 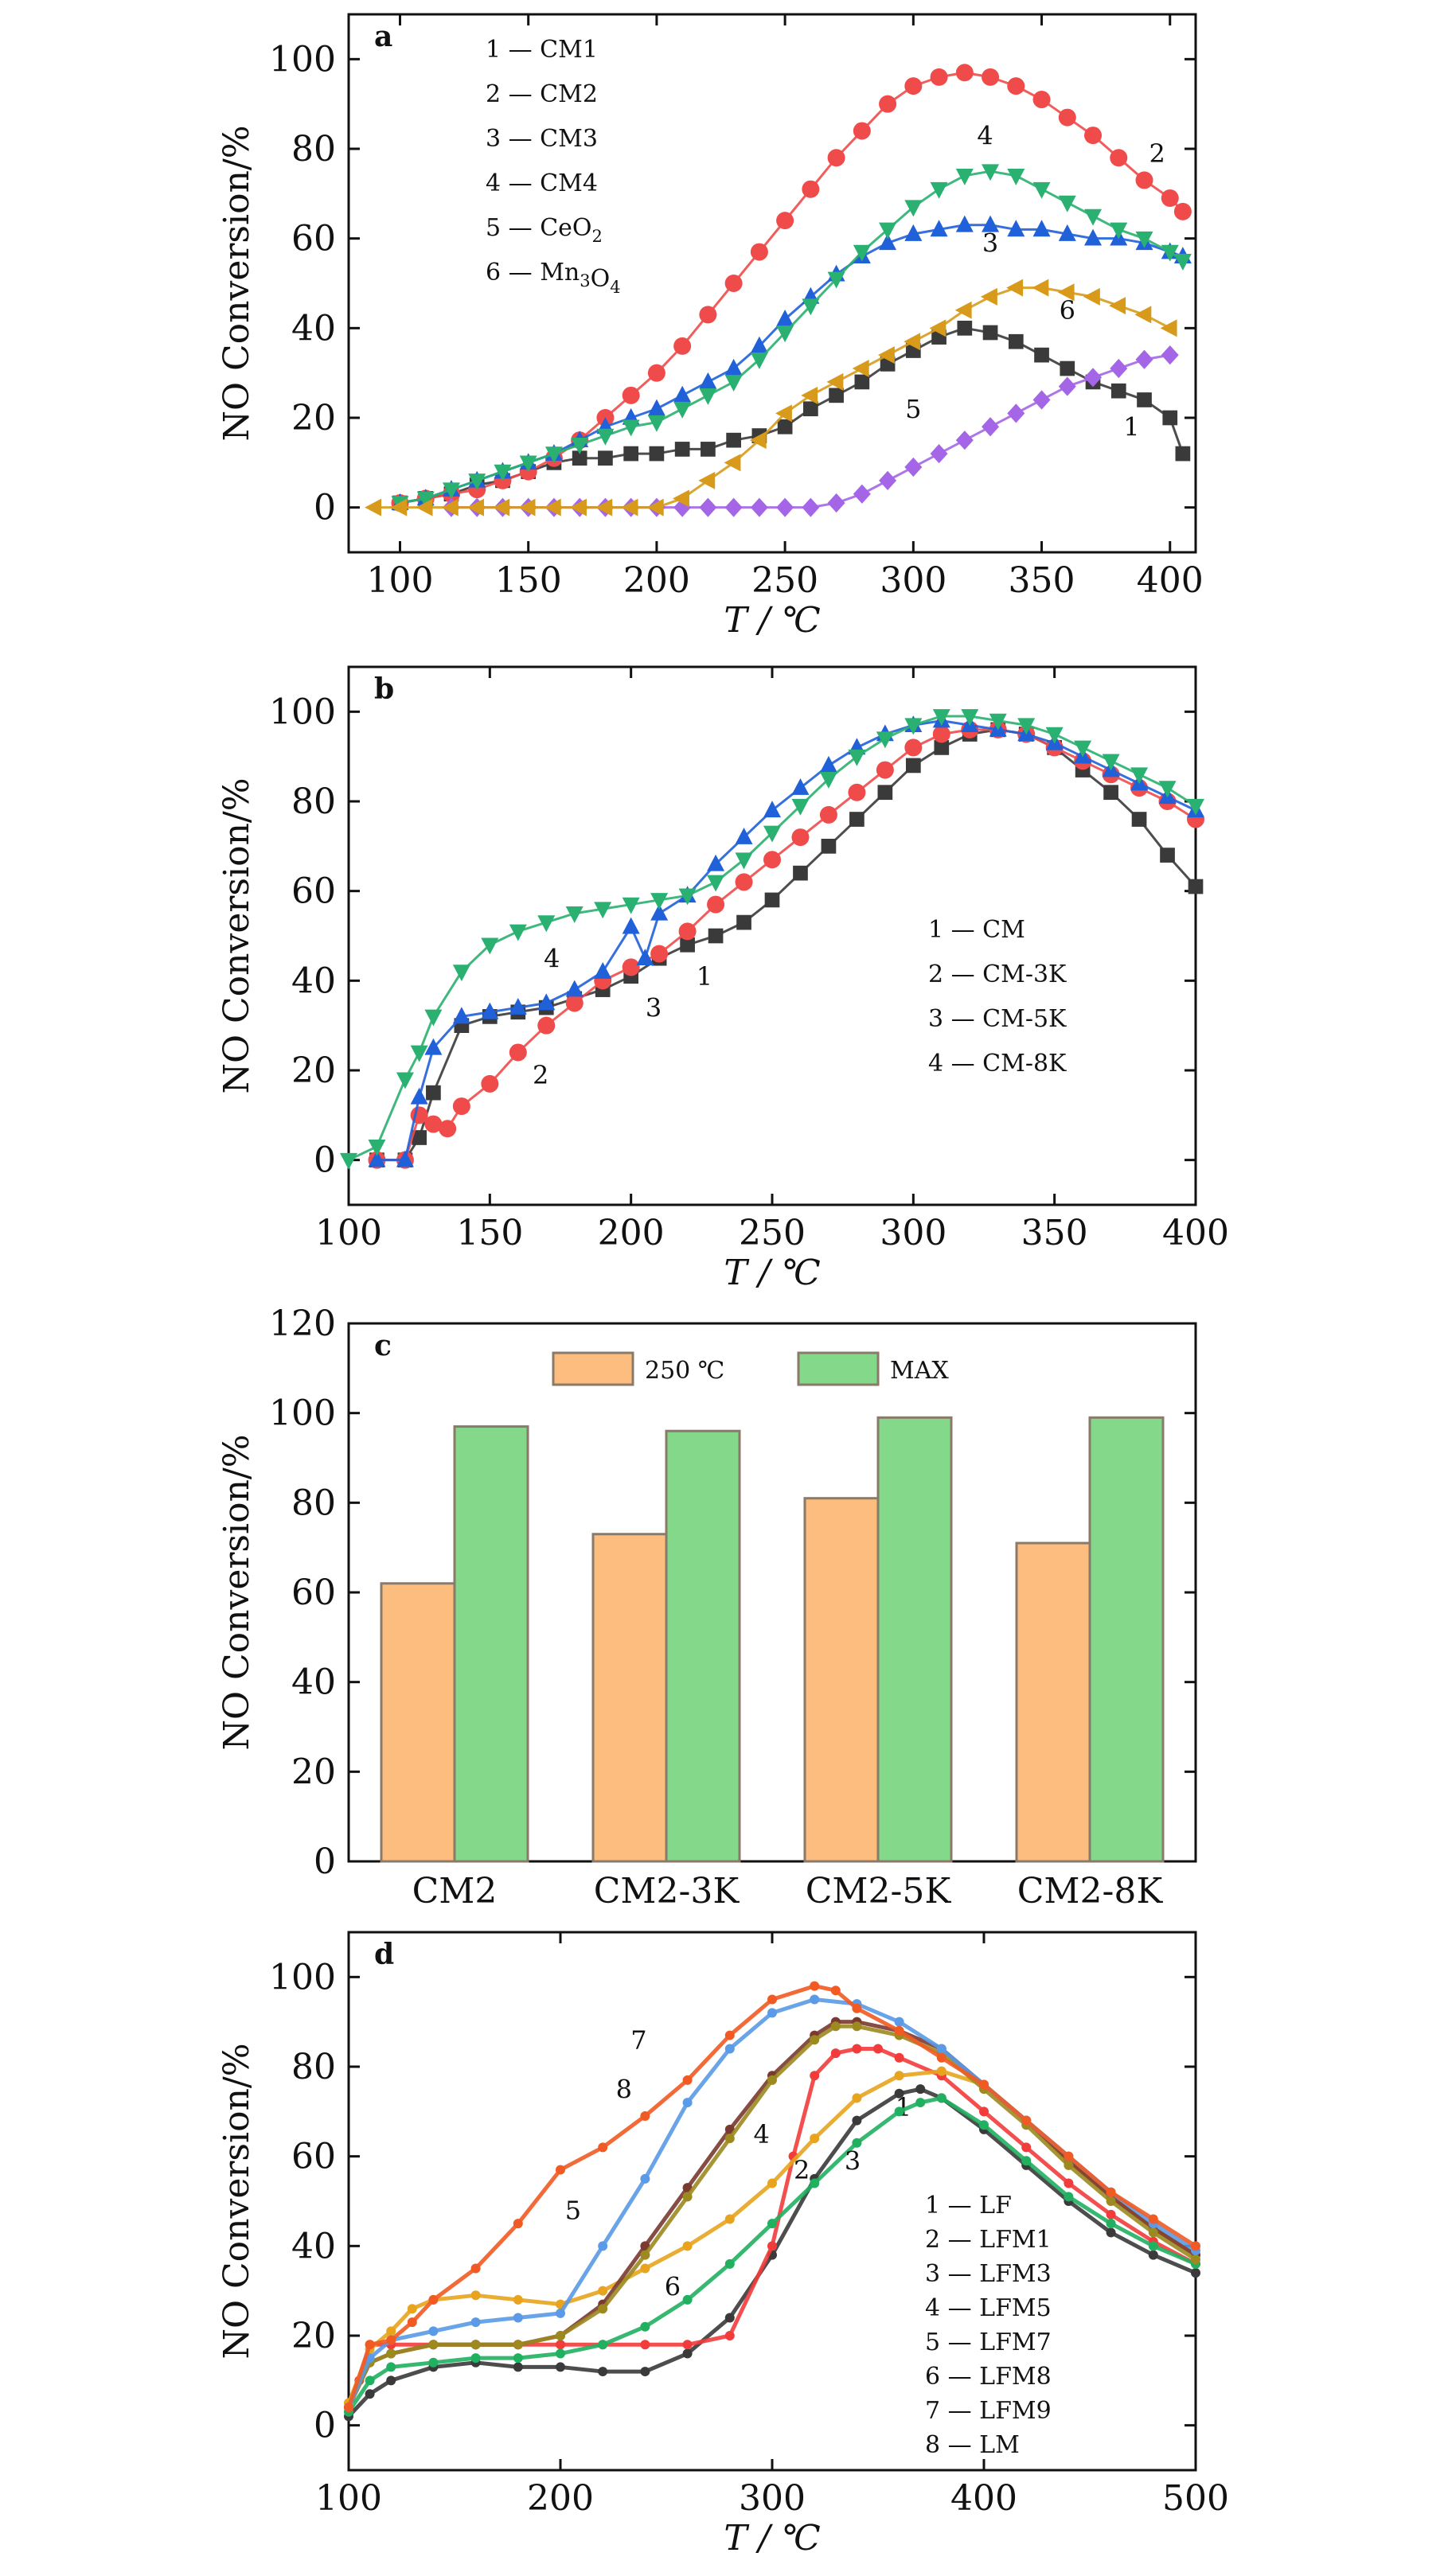 What do you see at coordinates (313, 891) in the screenshot?
I see `y-tick-label: 60` at bounding box center [313, 891].